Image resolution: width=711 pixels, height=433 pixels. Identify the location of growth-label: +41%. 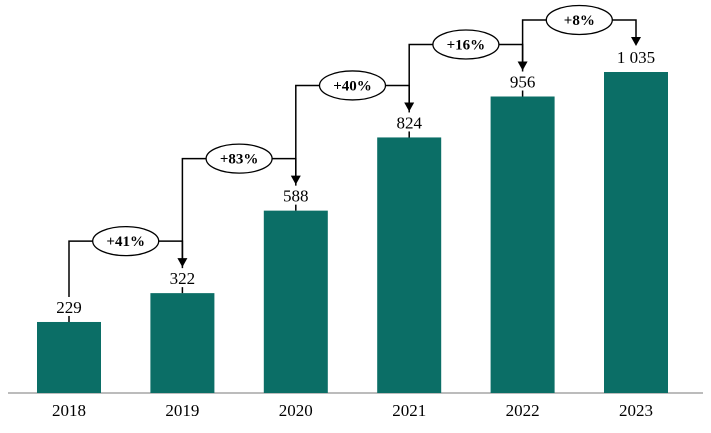
(125, 242).